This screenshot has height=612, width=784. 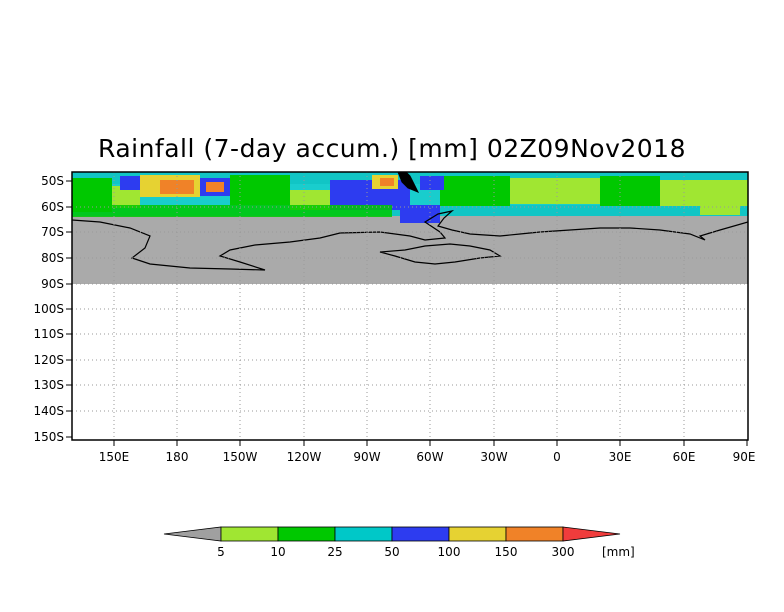 What do you see at coordinates (744, 457) in the screenshot?
I see `lon-label-90e: 90E` at bounding box center [744, 457].